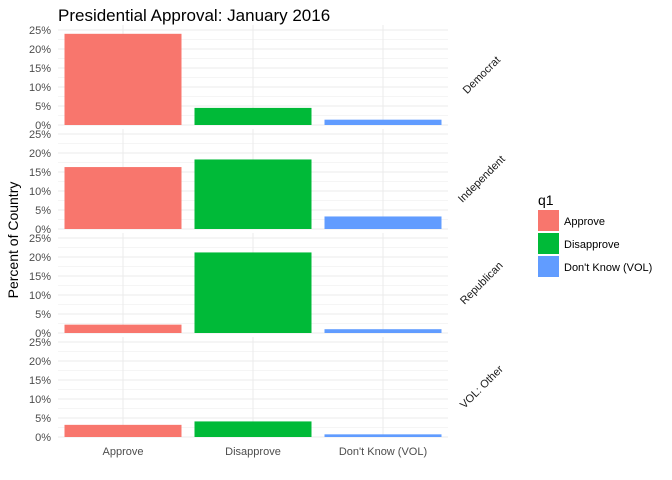  What do you see at coordinates (584, 222) in the screenshot?
I see `legend-entry-label: Approve` at bounding box center [584, 222].